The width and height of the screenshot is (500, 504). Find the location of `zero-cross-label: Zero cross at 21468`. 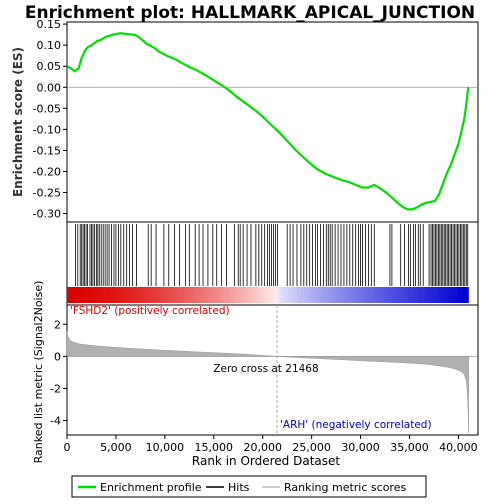

zero-cross-label: Zero cross at 21468 is located at coordinates (265, 369).